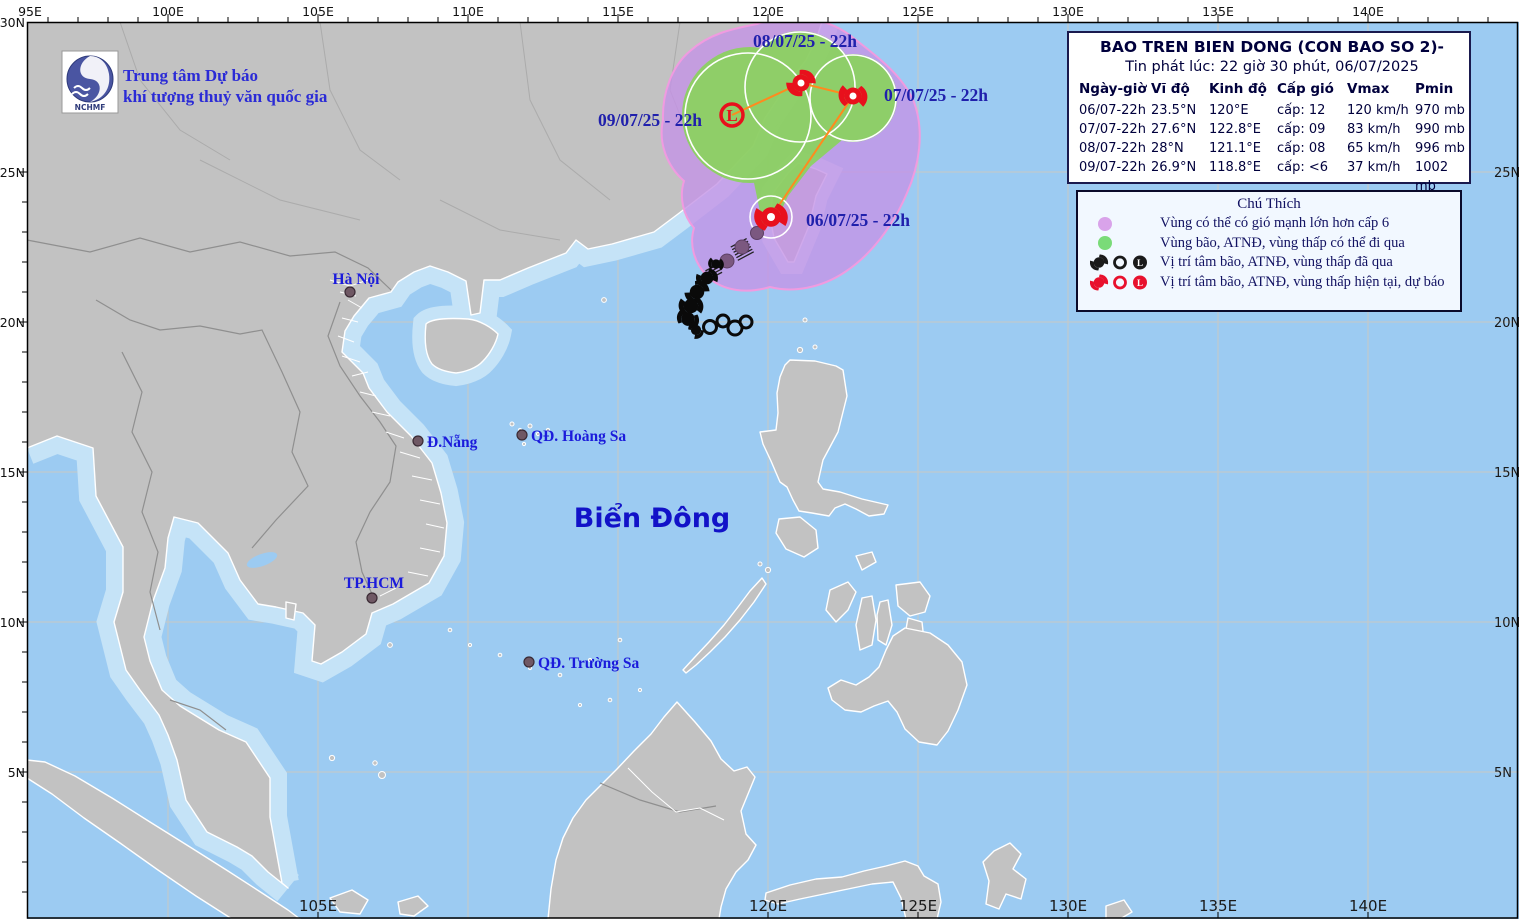 Image resolution: width=1519 pixels, height=919 pixels. Describe the element at coordinates (1303, 167) in the screenshot. I see `cell: cấp: <6` at that location.